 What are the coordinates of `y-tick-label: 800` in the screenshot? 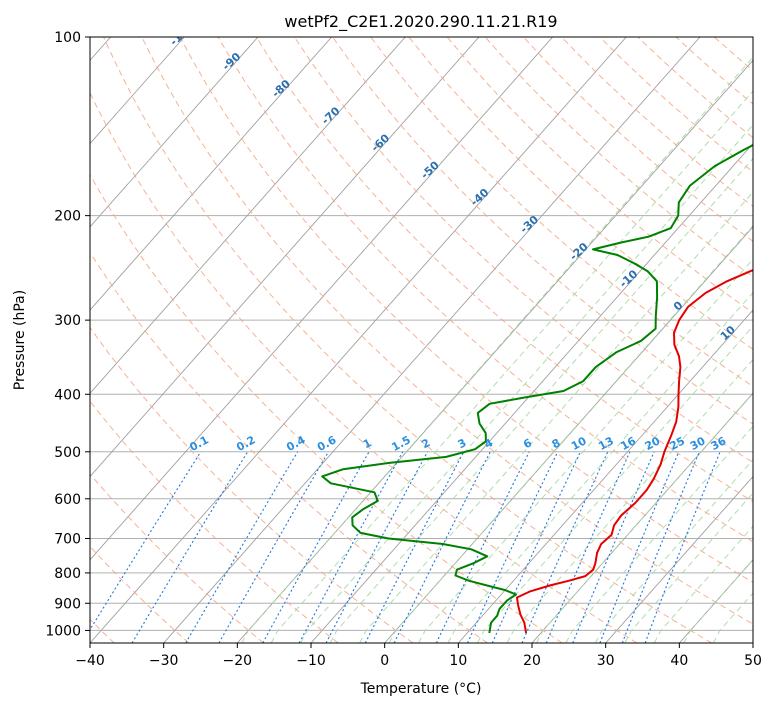 It's located at (67, 574).